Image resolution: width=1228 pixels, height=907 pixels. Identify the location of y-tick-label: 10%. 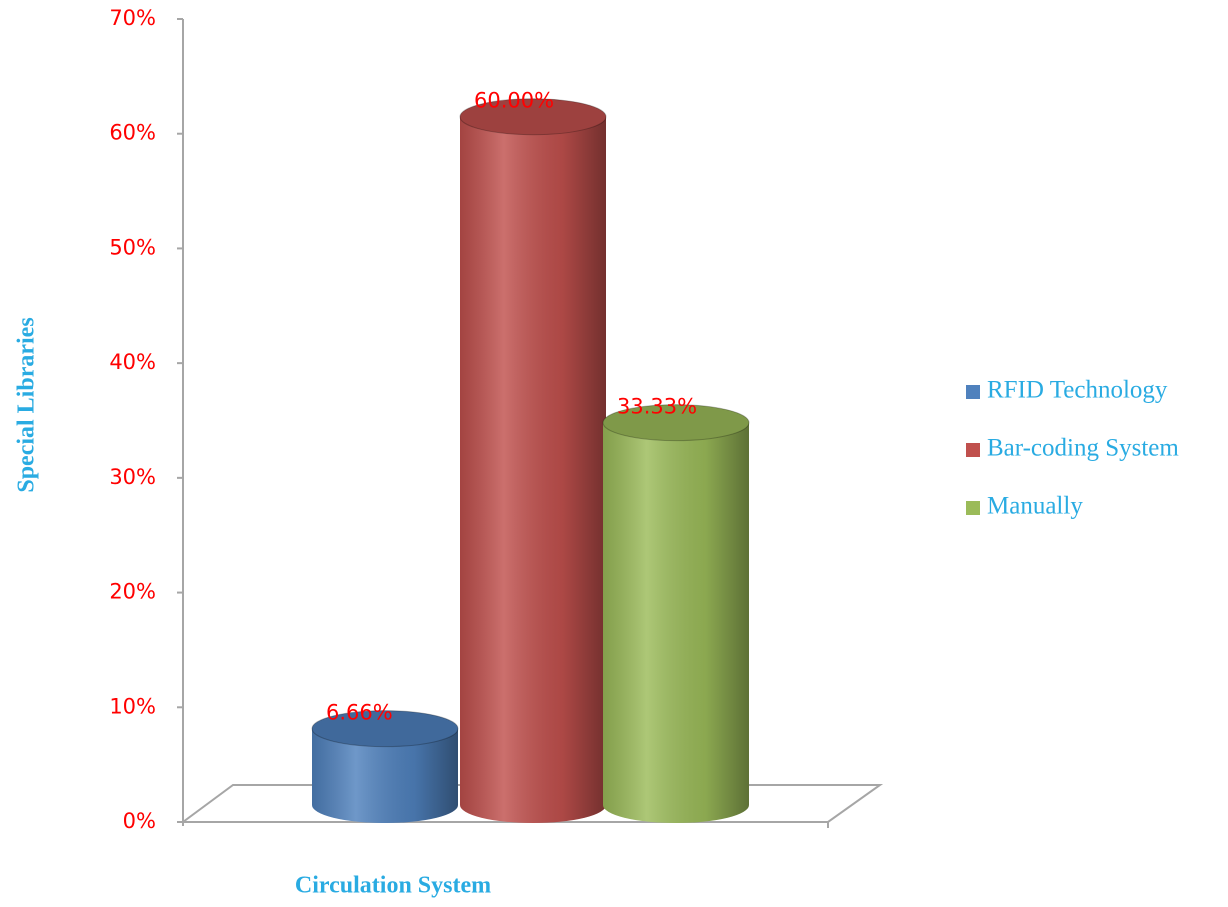
(132, 706).